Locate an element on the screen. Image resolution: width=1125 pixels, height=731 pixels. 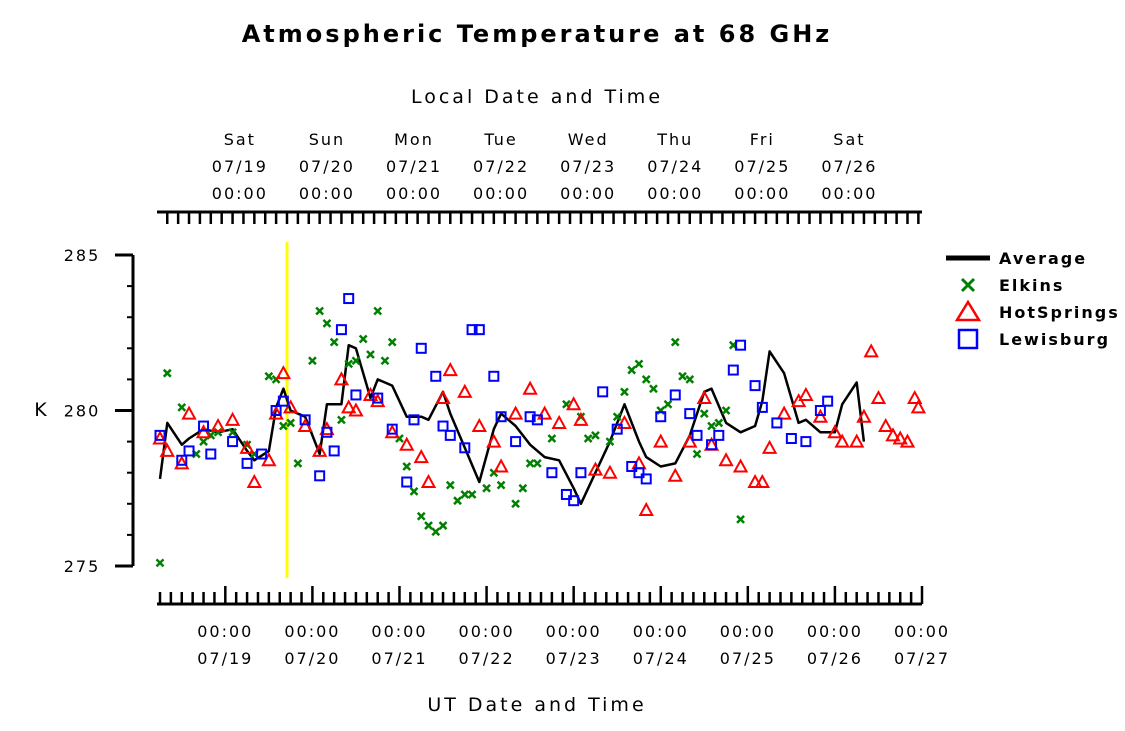
bottom-tick-date: 07/19 is located at coordinates (225, 658).